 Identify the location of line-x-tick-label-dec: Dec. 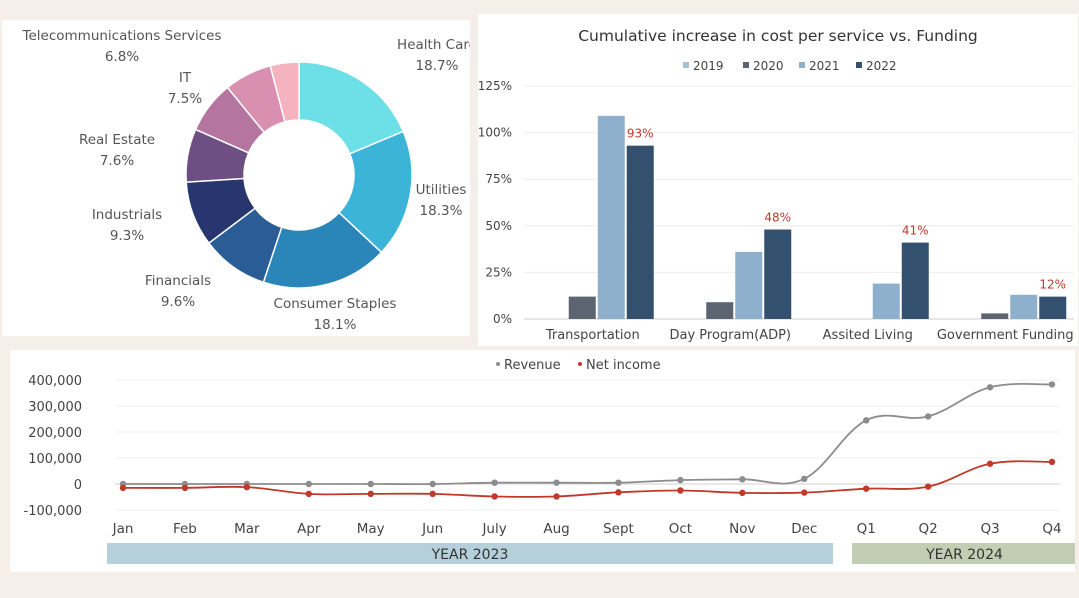
(804, 529).